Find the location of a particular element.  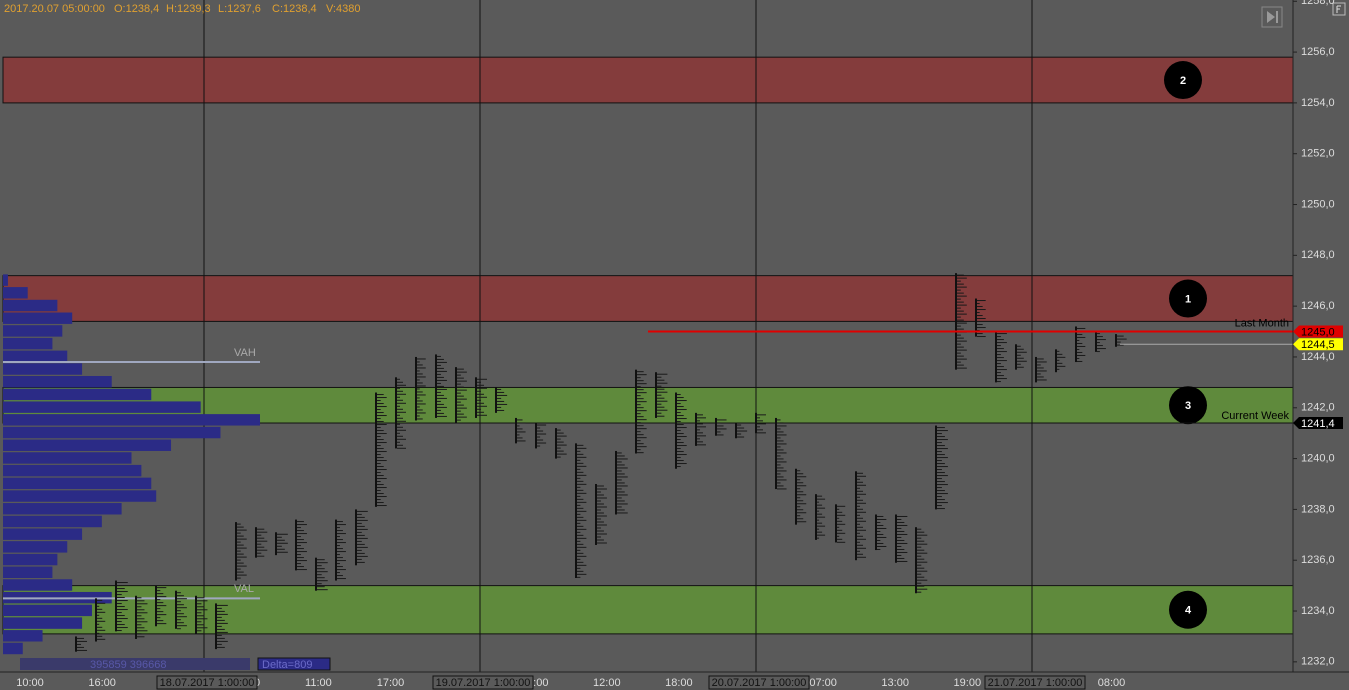

button-icon is located at coordinates (1272, 17).